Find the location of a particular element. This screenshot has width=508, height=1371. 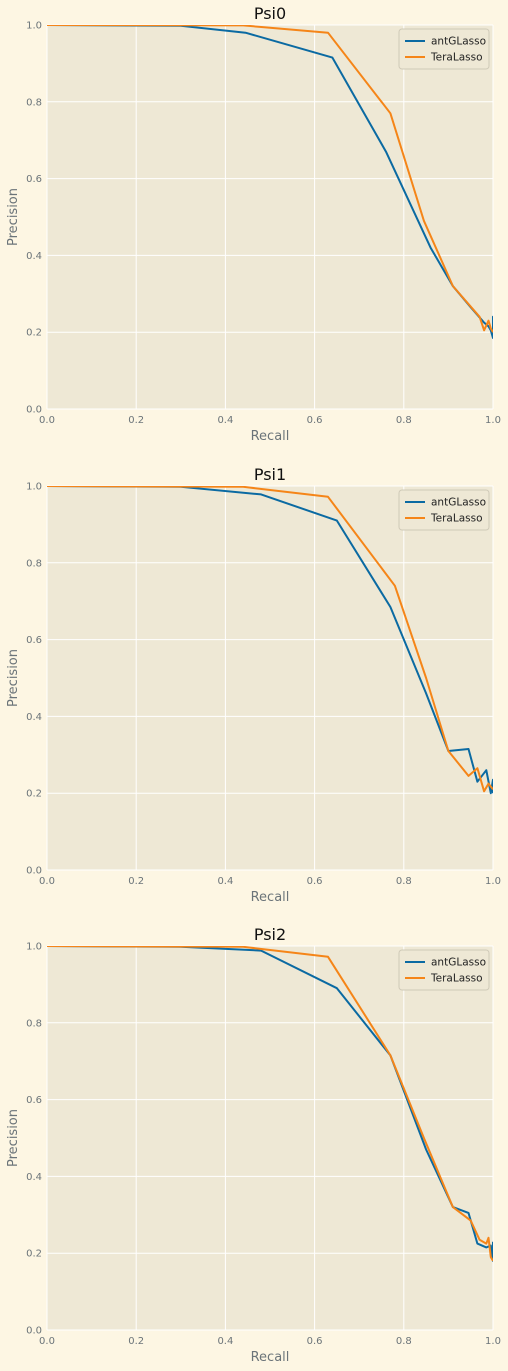

chart-title: Psi2 is located at coordinates (270, 934).